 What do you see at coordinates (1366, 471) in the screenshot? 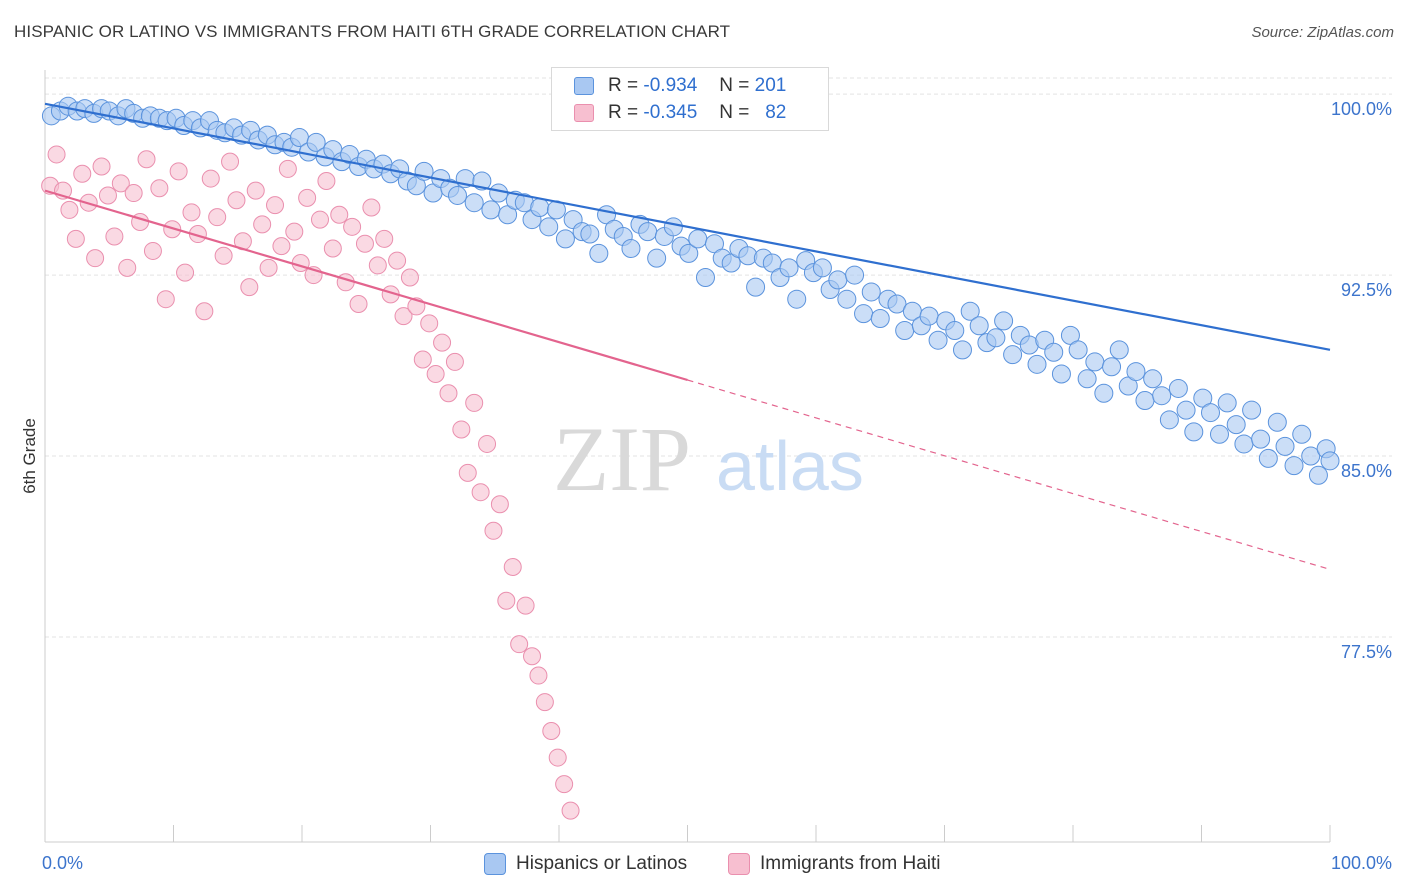
I see `y-tick-label: 85.0%` at bounding box center [1366, 471].